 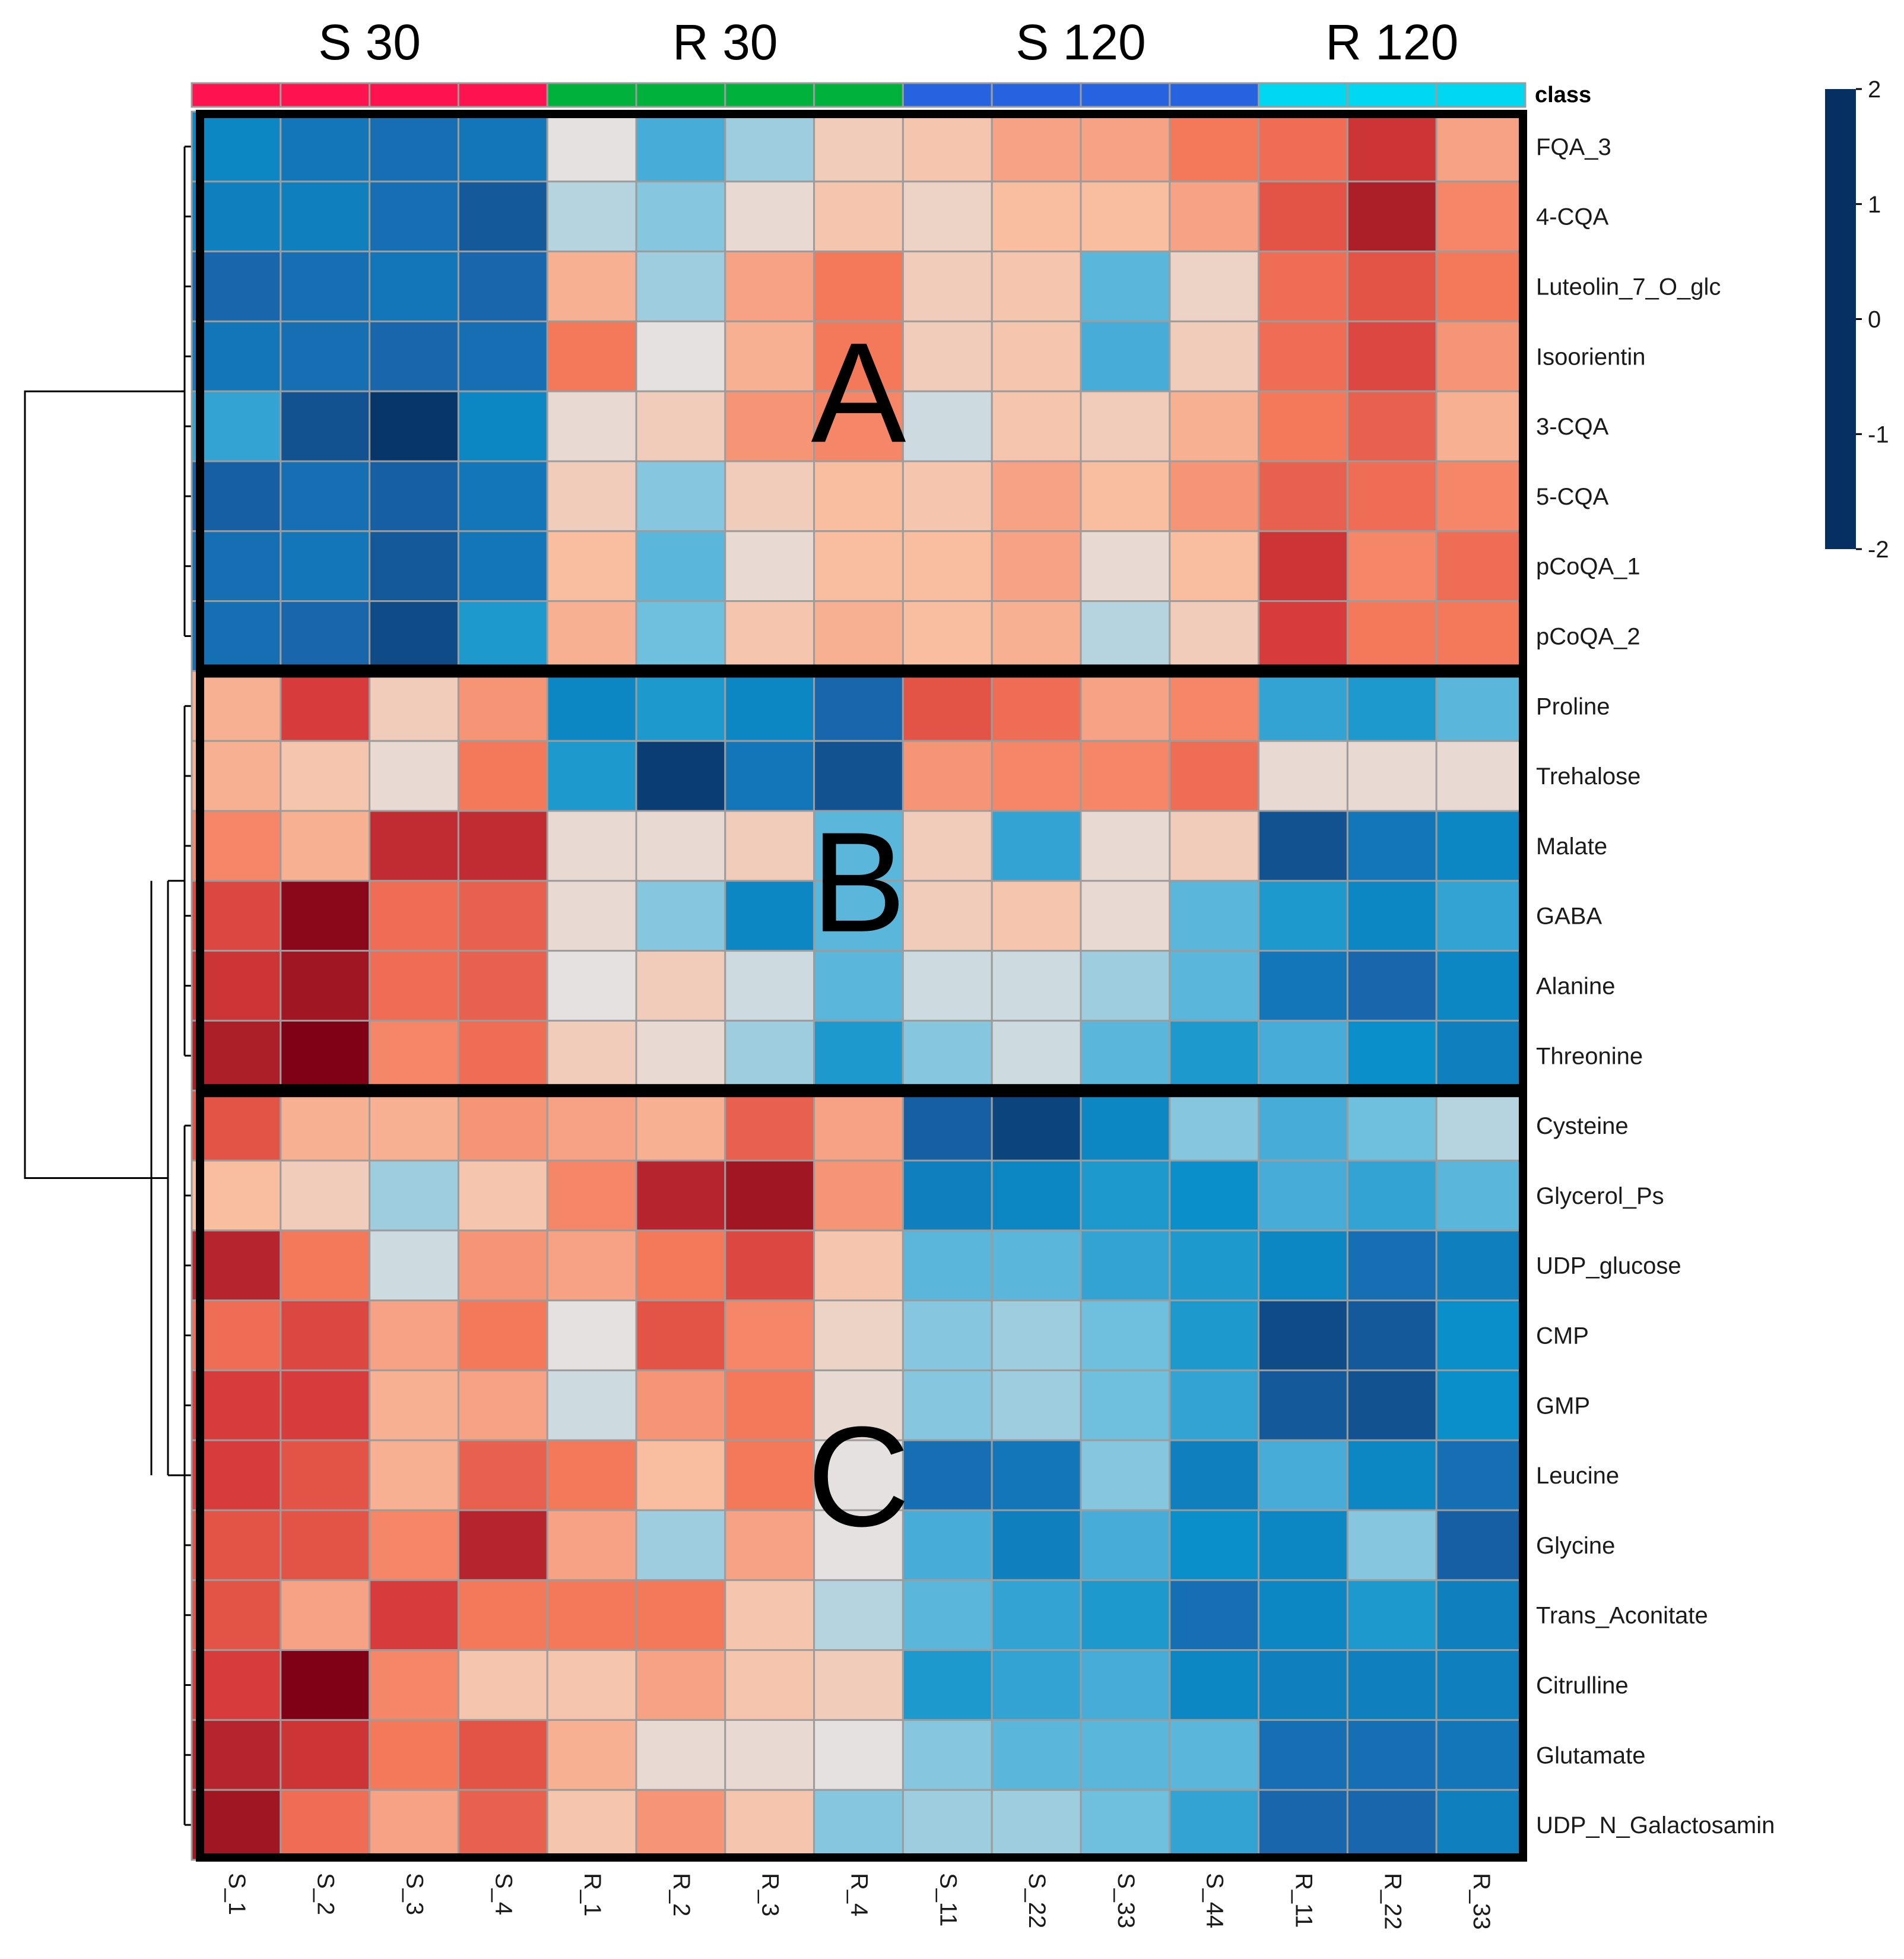 What do you see at coordinates (1588, 567) in the screenshot?
I see `row-label: pCoQA_1` at bounding box center [1588, 567].